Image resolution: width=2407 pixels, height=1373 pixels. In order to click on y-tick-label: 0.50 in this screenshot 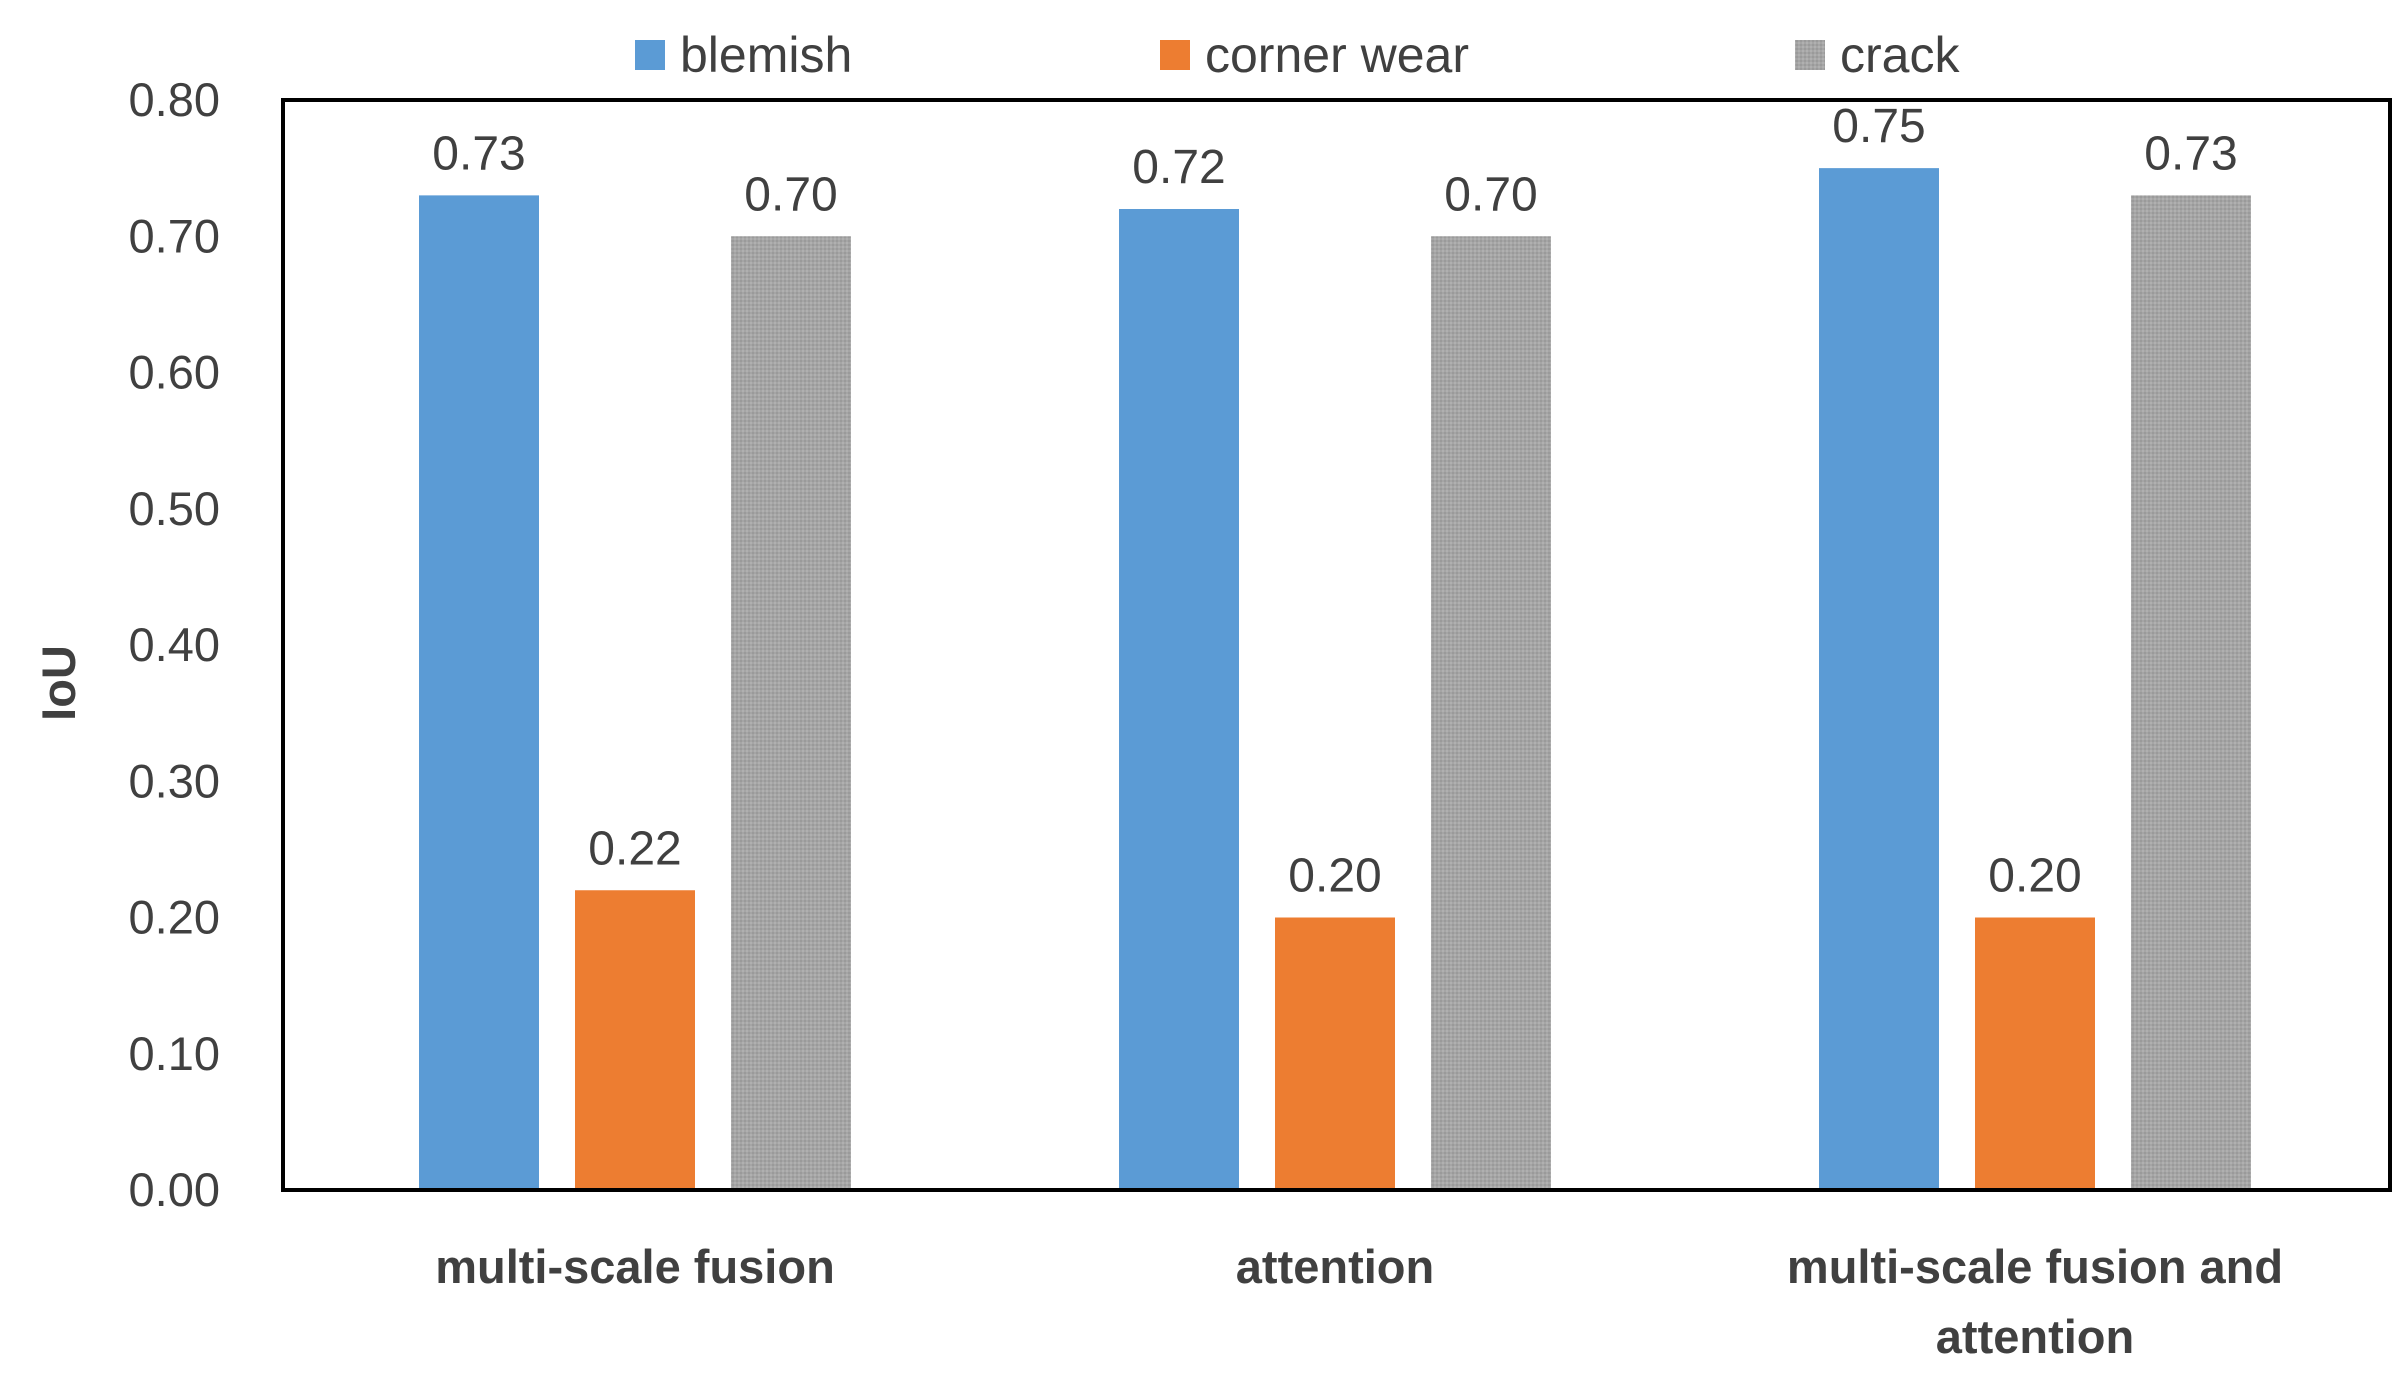, I will do `click(174, 508)`.